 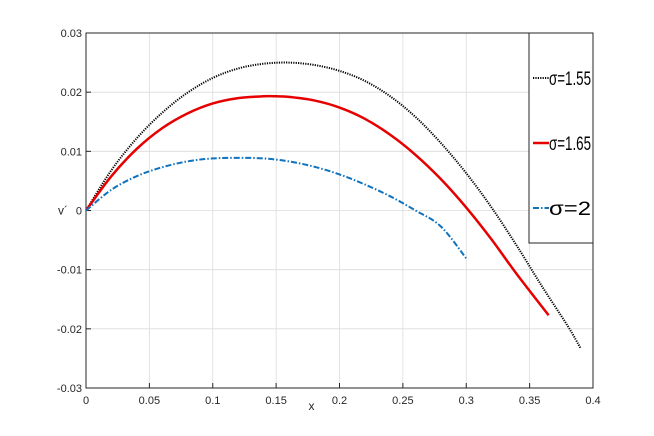 What do you see at coordinates (149, 401) in the screenshot?
I see `x-tick-label: 0.05` at bounding box center [149, 401].